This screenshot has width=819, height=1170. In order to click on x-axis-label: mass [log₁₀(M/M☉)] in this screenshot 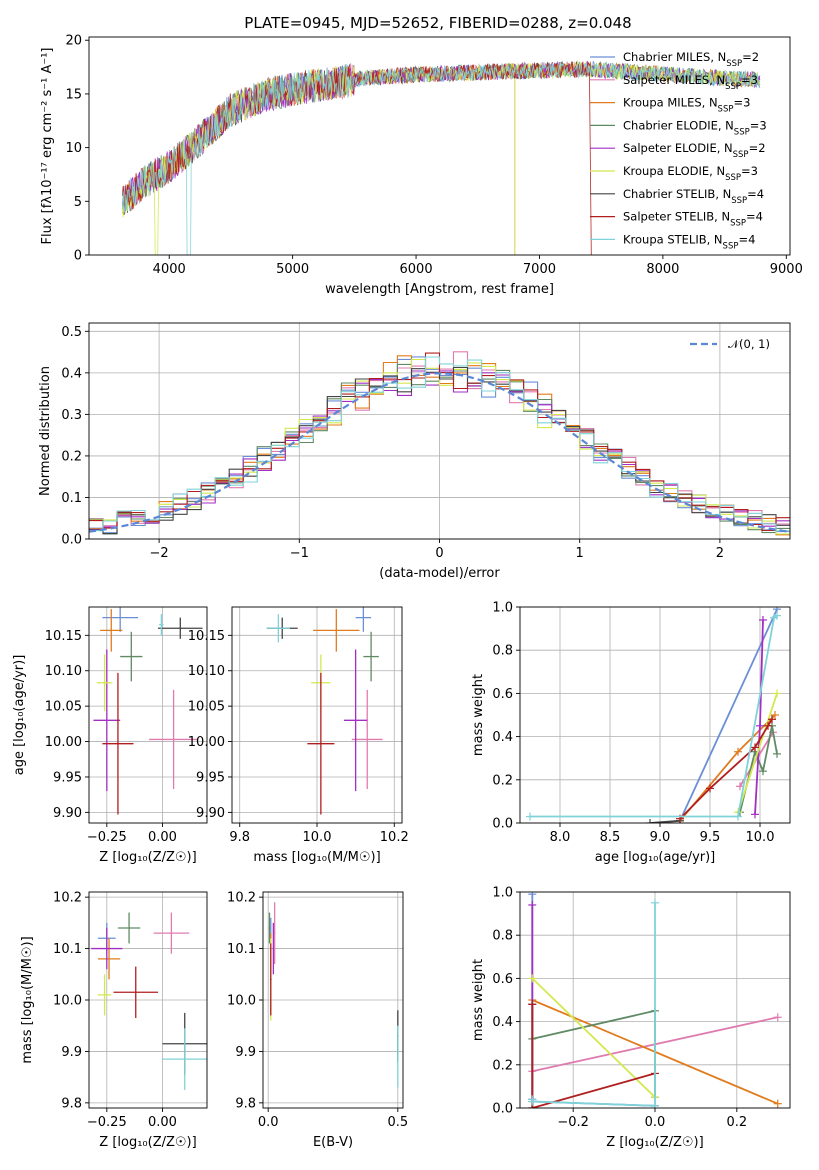, I will do `click(316, 857)`.